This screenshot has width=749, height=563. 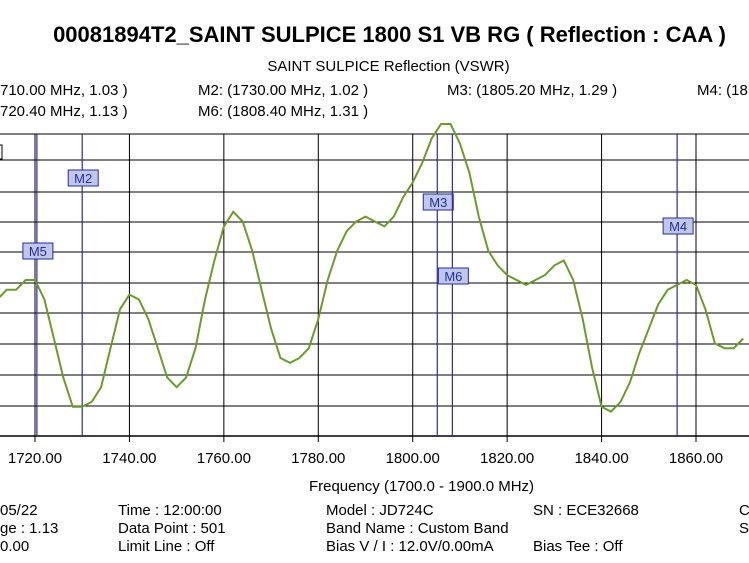 What do you see at coordinates (29, 528) in the screenshot?
I see `info-vswr: ge : 1.13` at bounding box center [29, 528].